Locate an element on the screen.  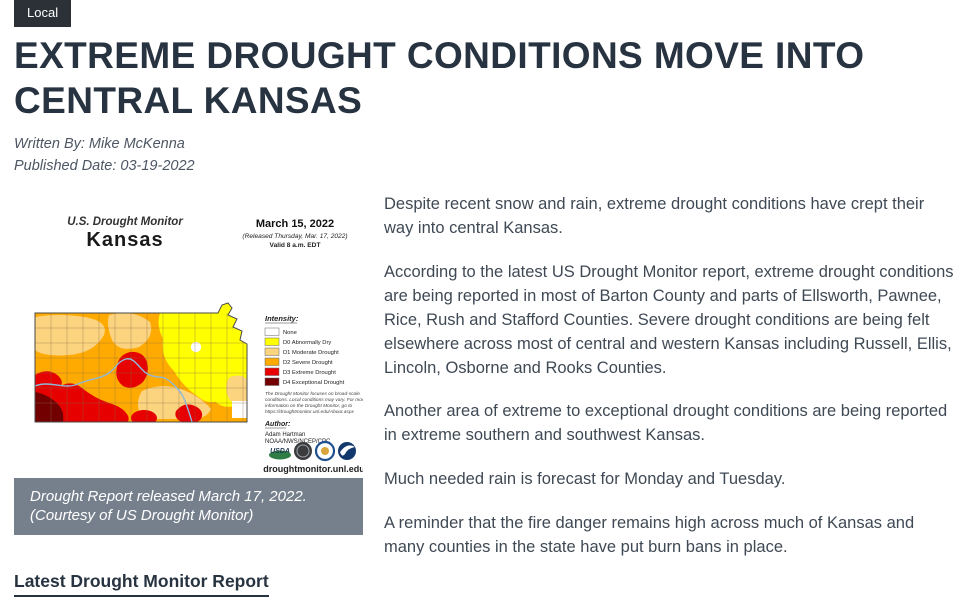
legend-label: D2 Severe Drought is located at coordinates (308, 363).